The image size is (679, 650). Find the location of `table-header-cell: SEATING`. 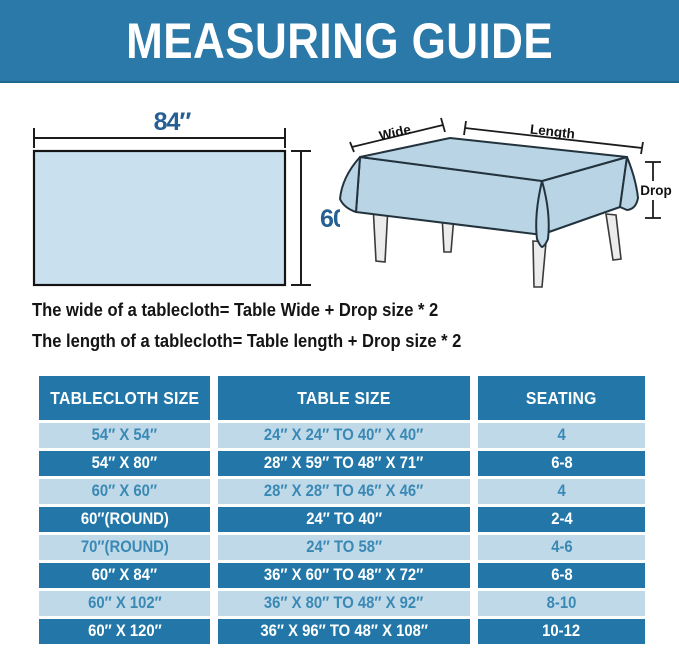

table-header-cell: SEATING is located at coordinates (561, 398).